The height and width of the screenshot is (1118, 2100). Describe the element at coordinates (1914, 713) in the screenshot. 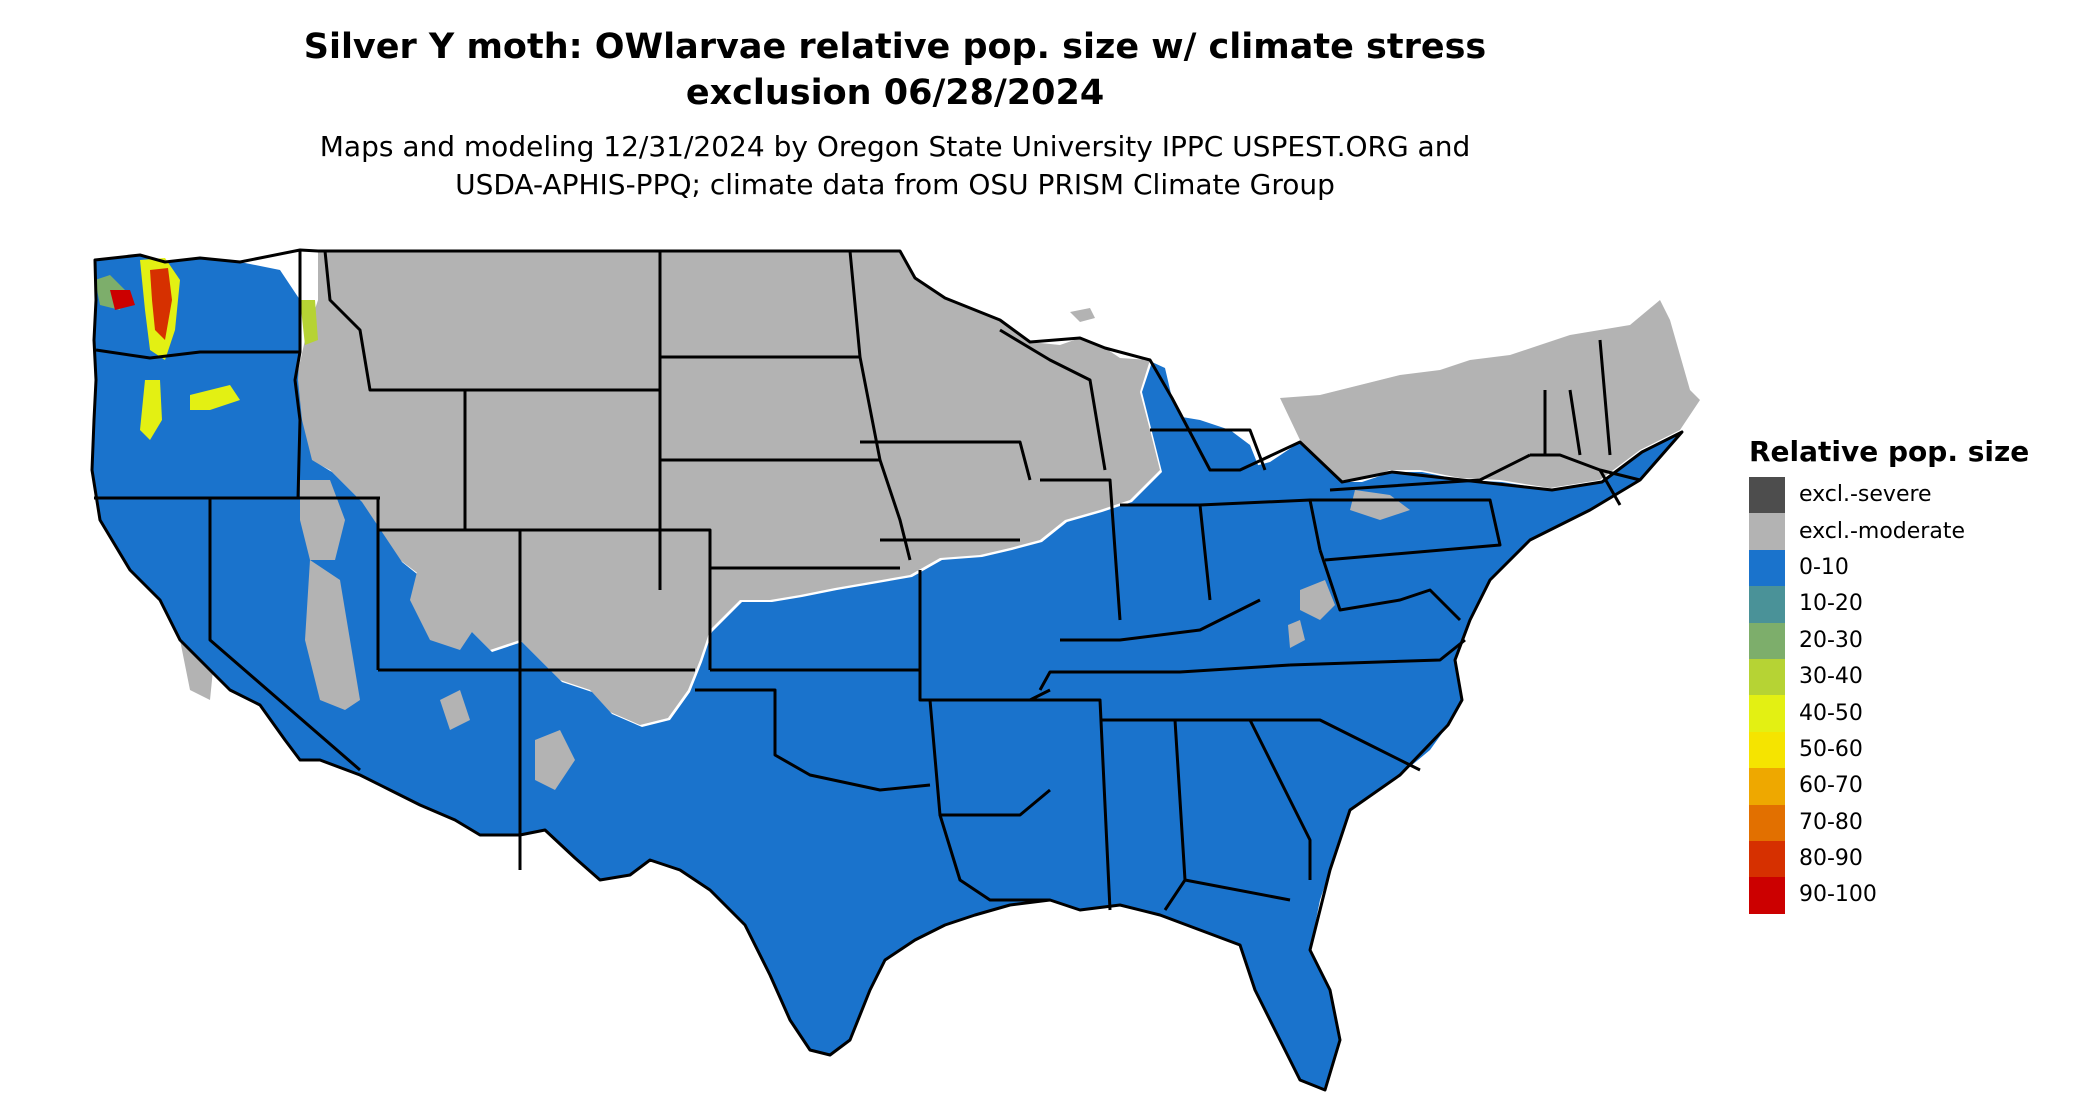

I see `legend-item: 40-50` at that location.